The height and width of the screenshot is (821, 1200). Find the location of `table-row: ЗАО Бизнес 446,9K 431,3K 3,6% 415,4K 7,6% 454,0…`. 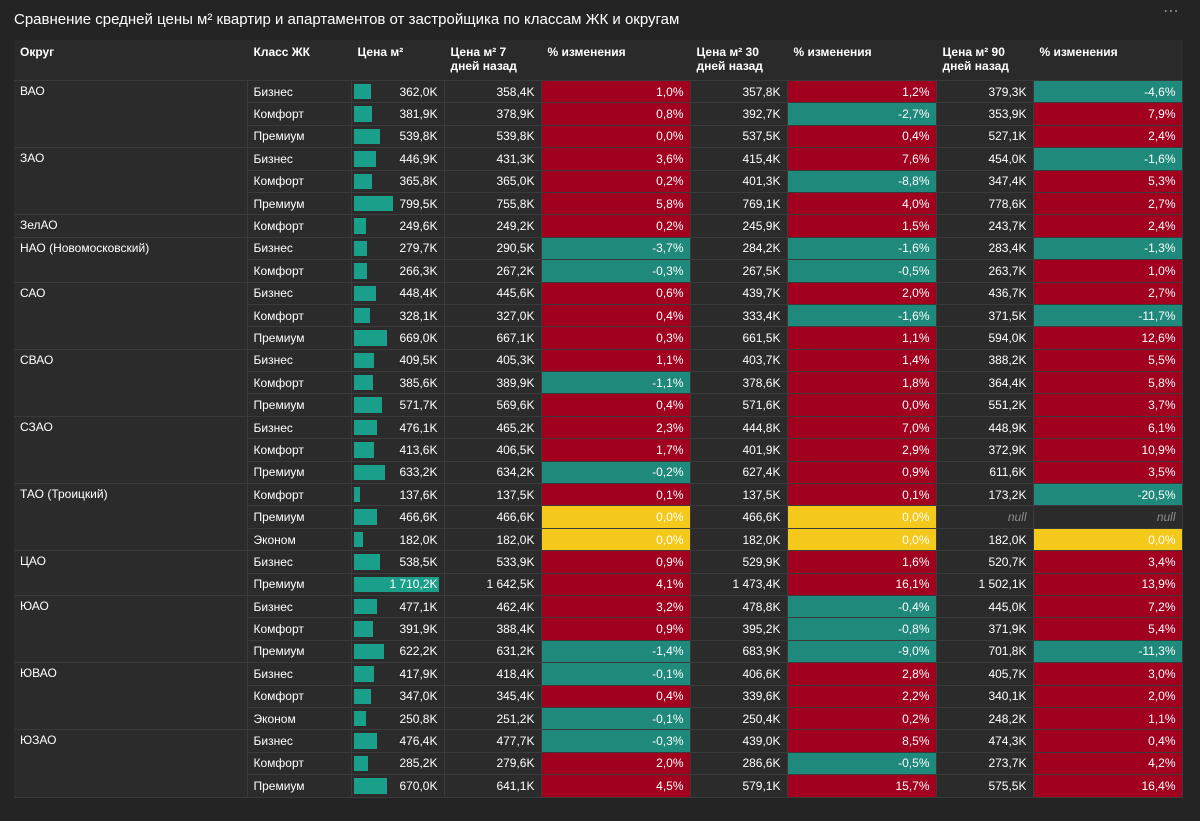

table-row: ЗАО Бизнес 446,9K 431,3K 3,6% 415,4K 7,6% 454,0… is located at coordinates (598, 181).